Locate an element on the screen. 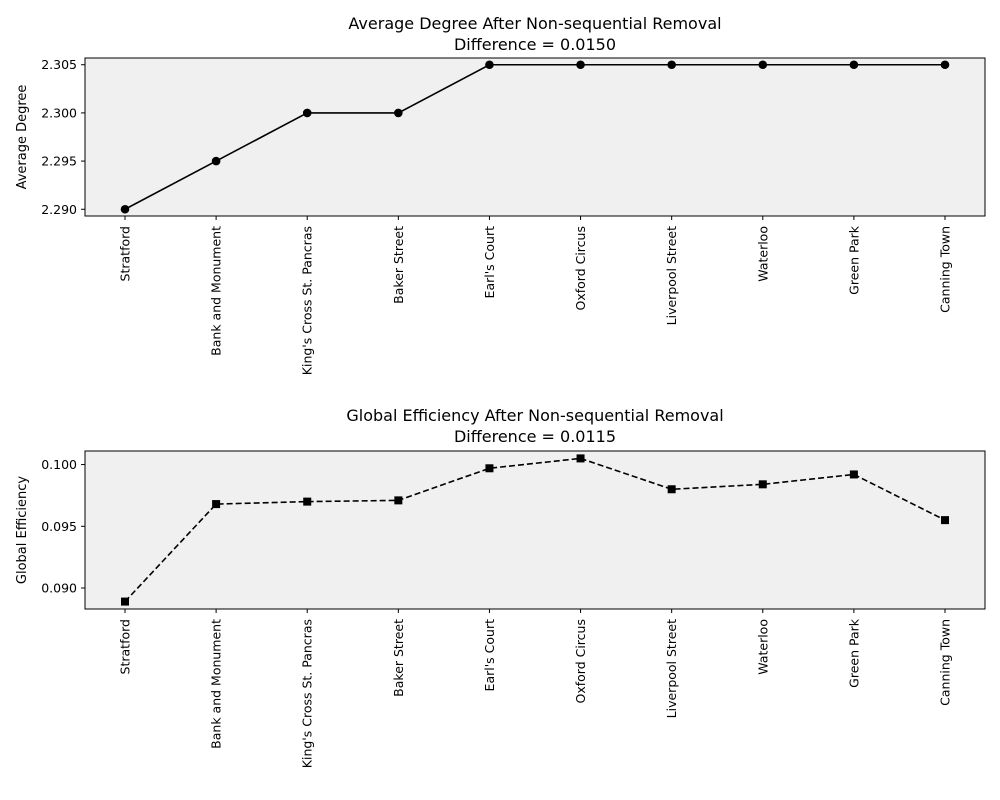 This screenshot has height=800, width=1000. y-tick-label: 0.090 is located at coordinates (59, 588).